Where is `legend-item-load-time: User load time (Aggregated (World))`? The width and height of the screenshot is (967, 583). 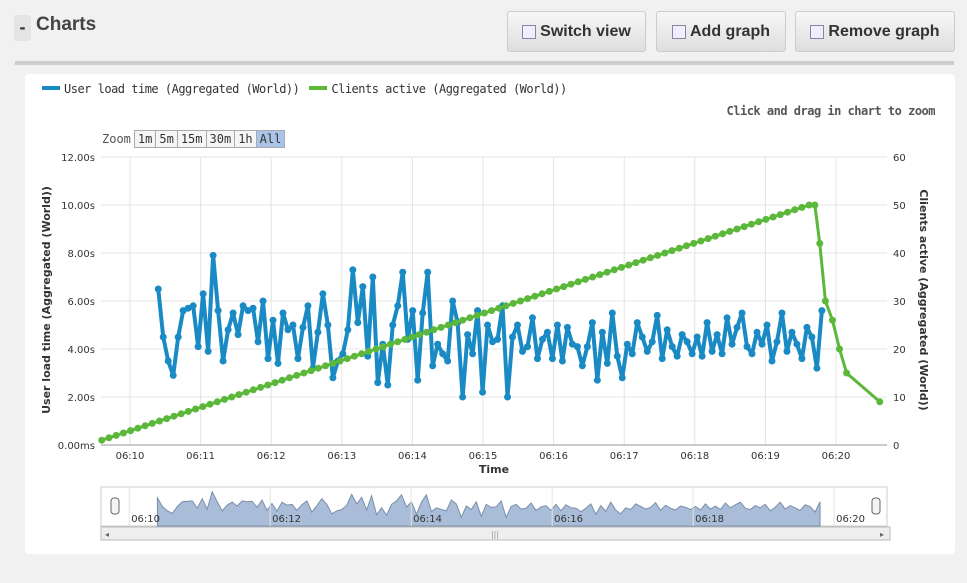
legend-item-load-time: User load time (Aggregated (World)) is located at coordinates (171, 89).